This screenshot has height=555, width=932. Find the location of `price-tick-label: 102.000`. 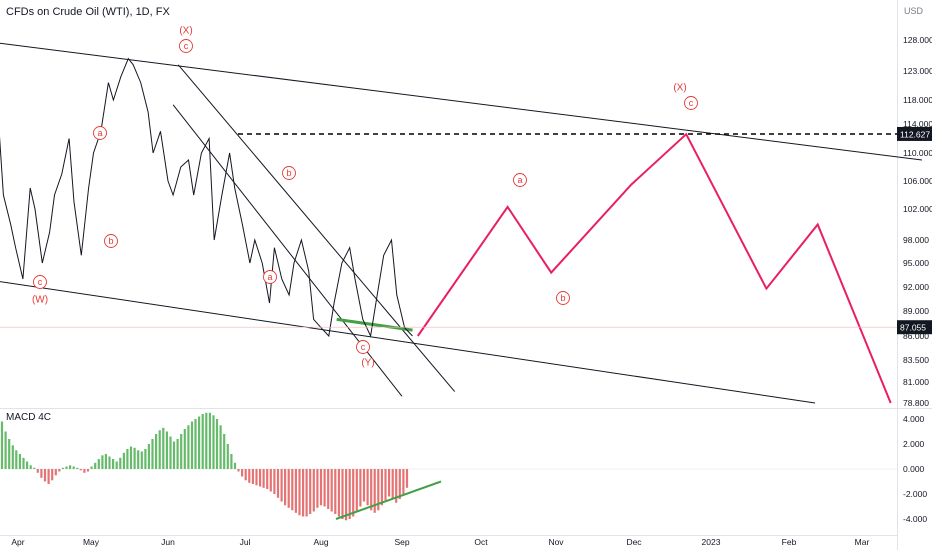

price-tick-label: 102.000 is located at coordinates (917, 209).